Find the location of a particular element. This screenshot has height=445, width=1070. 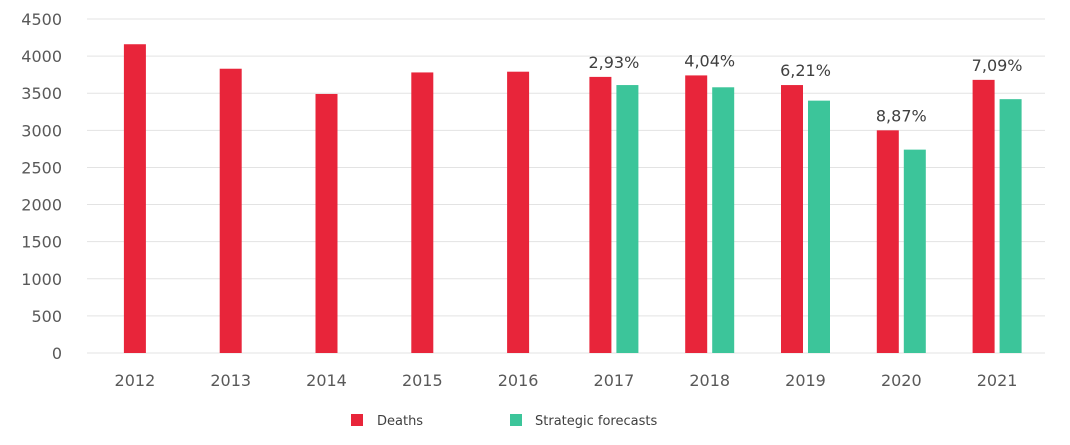

bar-strategic-forecasts-2017 is located at coordinates (627, 219).